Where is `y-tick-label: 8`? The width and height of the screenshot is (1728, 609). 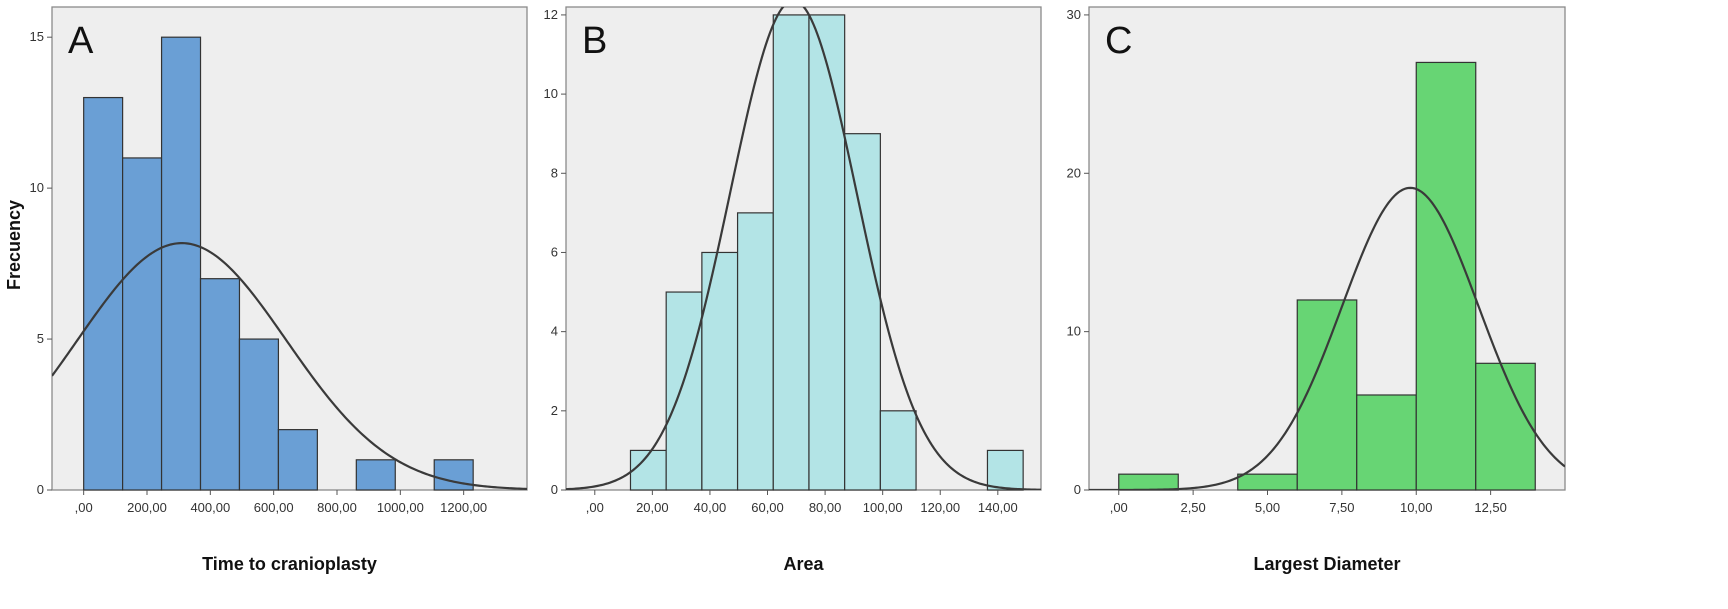
y-tick-label: 8 is located at coordinates (554, 172).